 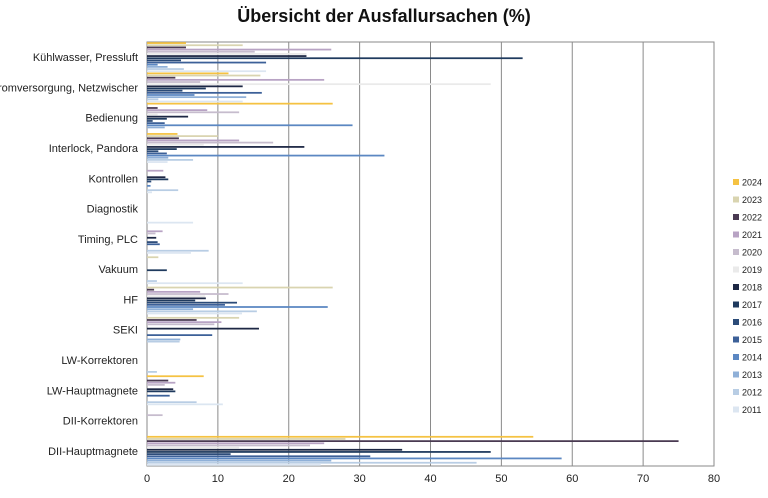 I want to click on category-label: Vakuum, so click(x=118, y=270).